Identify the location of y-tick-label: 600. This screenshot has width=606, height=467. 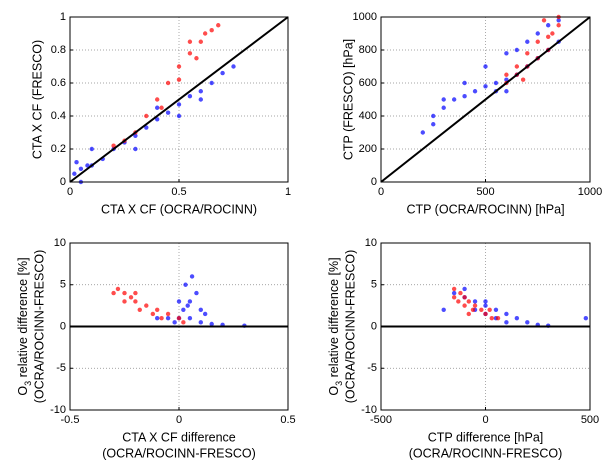
(368, 83).